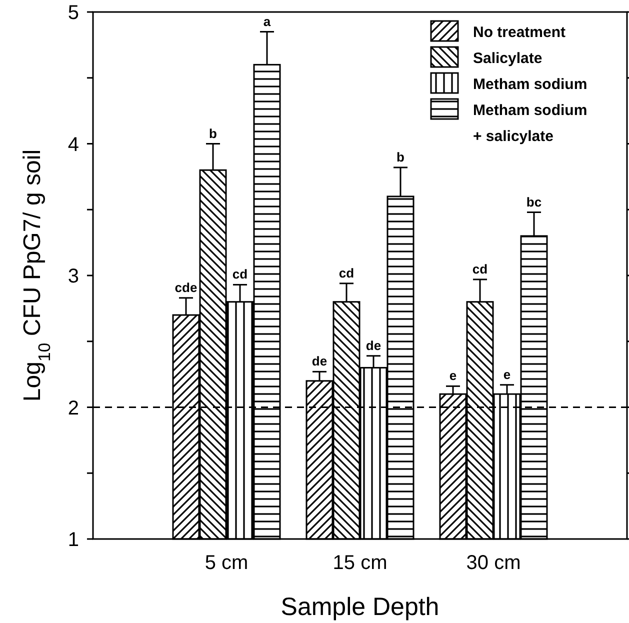  I want to click on data-label: cde, so click(186, 287).